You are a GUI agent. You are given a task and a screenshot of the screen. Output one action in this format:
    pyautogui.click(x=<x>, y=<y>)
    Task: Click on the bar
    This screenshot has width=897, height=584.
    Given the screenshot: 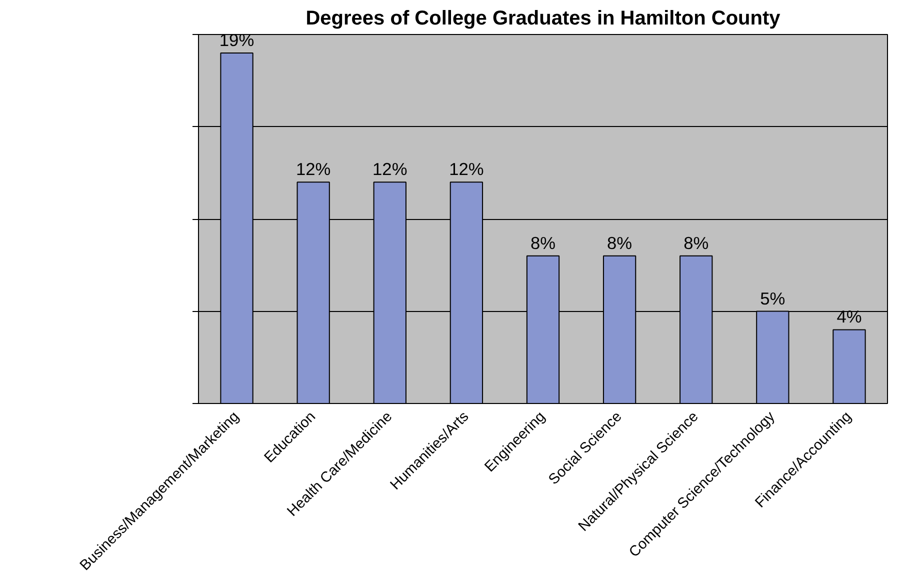 What is the action you would take?
    pyautogui.click(x=849, y=366)
    